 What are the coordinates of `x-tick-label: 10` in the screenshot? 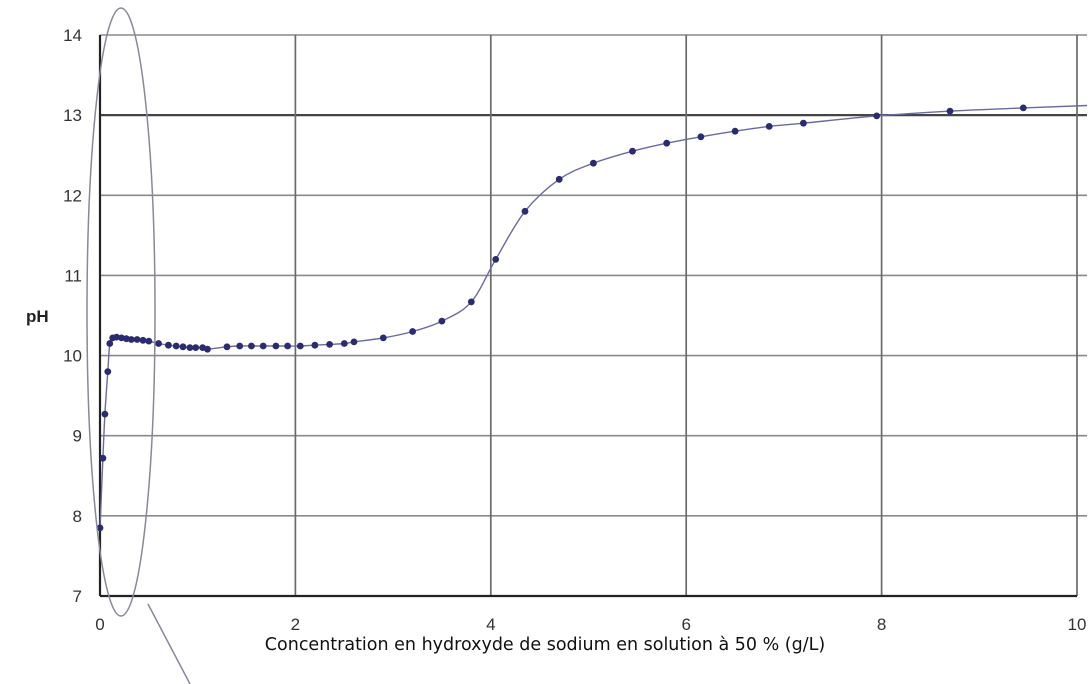 It's located at (1077, 624).